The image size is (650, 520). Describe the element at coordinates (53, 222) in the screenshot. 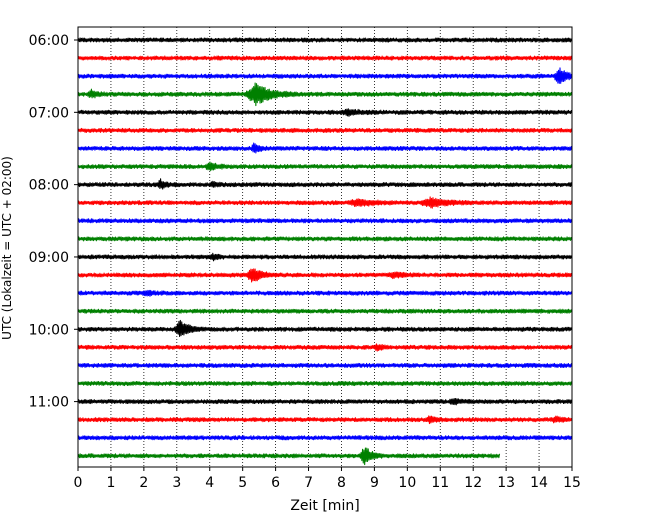

I see `y-axis-ticks: 06:00 07:00 08:00 09:00 10:00 11:00` at that location.